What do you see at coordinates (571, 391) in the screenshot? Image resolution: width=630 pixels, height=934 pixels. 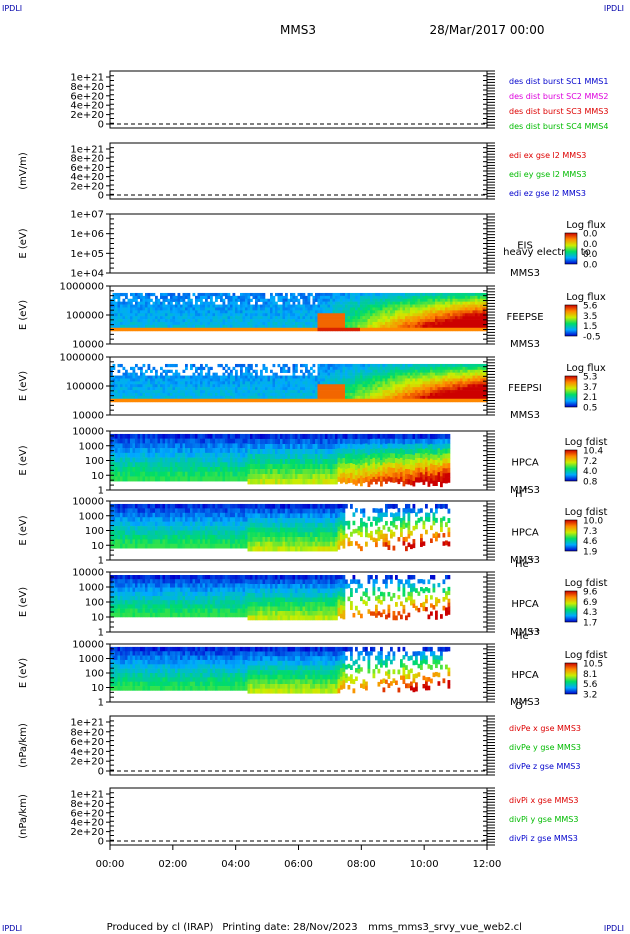 I see `colorbar` at bounding box center [571, 391].